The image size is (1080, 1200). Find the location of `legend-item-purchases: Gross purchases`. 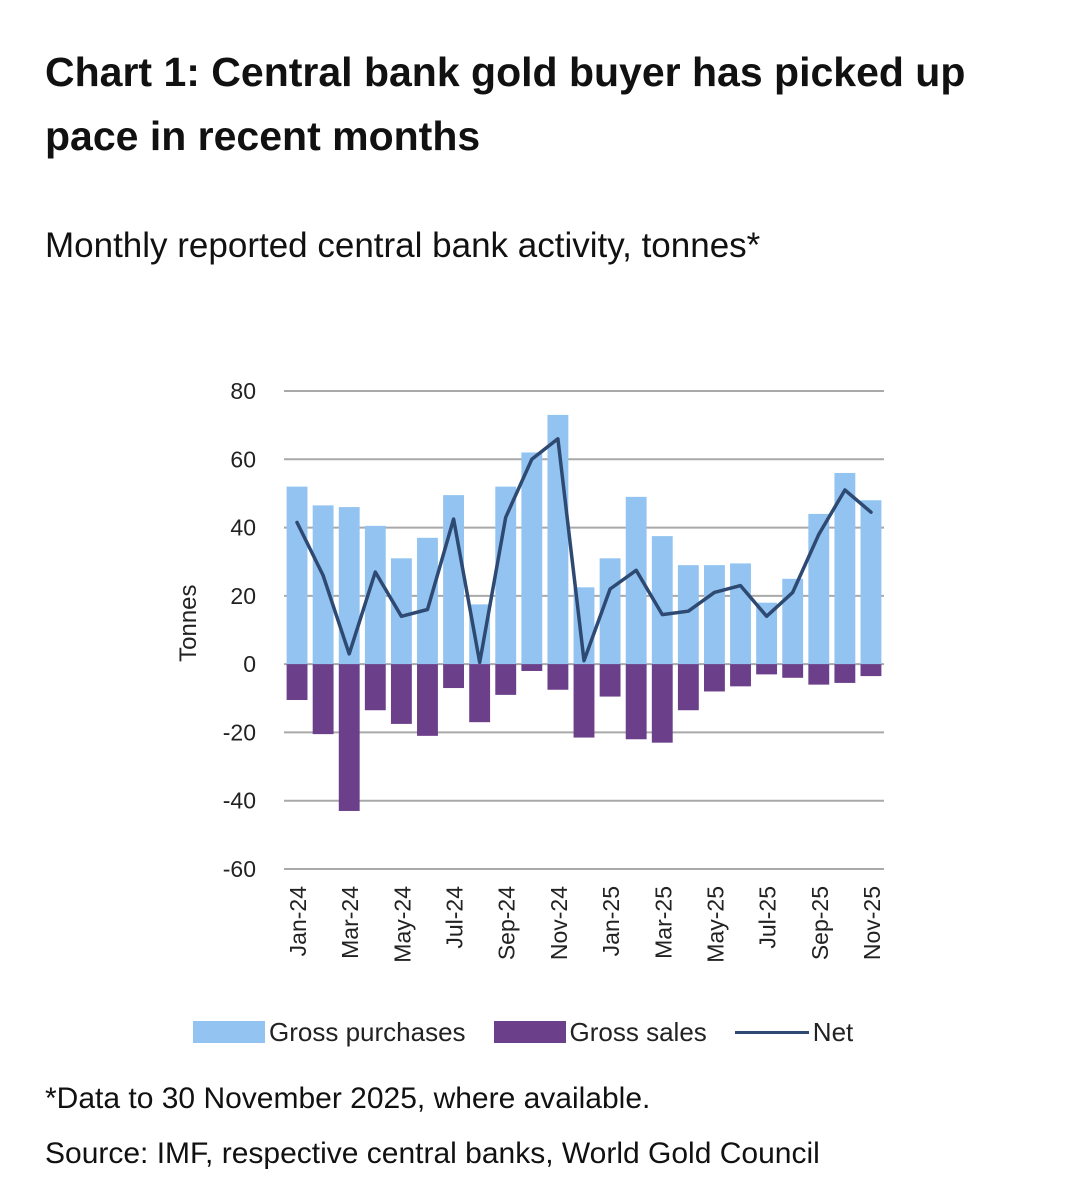

legend-item-purchases: Gross purchases is located at coordinates (329, 1032).